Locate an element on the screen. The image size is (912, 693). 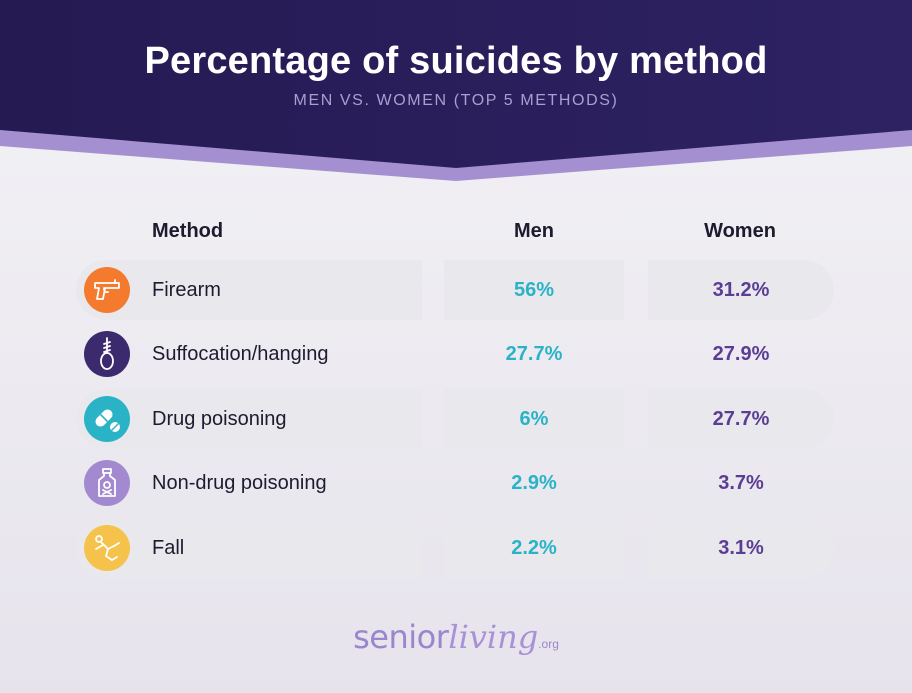
method-label: Firearm is located at coordinates (186, 290).